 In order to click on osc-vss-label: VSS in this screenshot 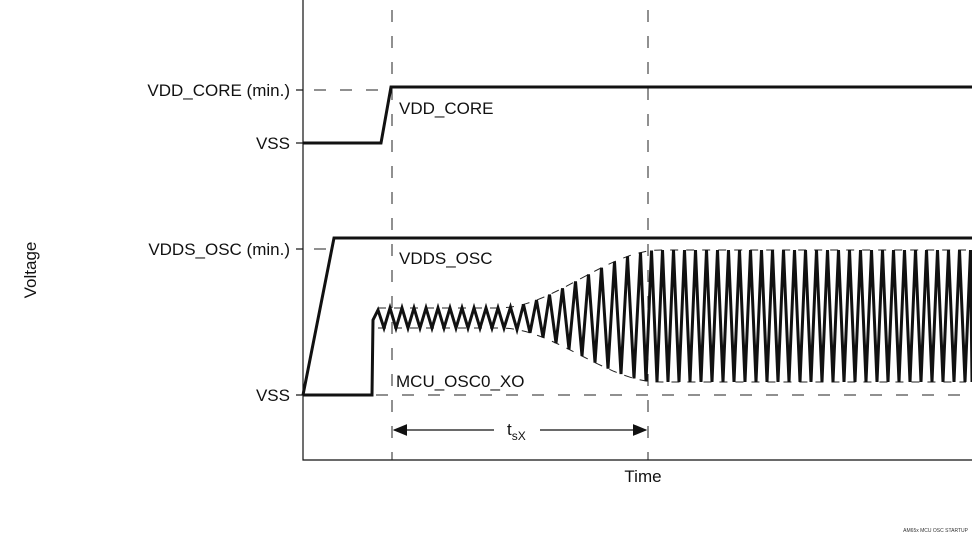, I will do `click(273, 395)`.